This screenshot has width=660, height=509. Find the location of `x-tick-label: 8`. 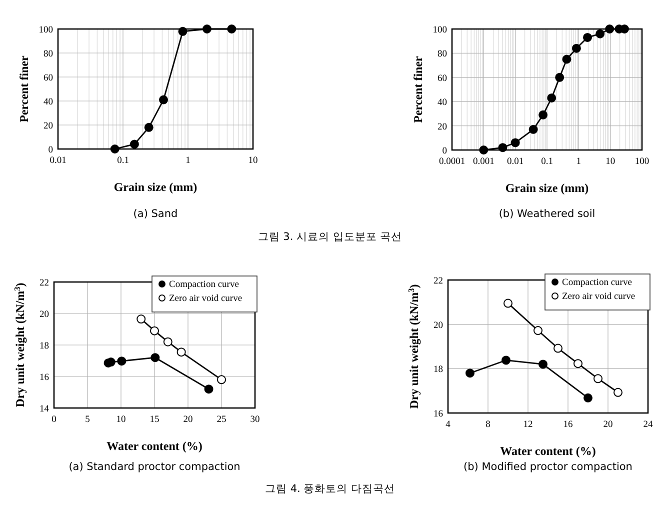

x-tick-label: 8 is located at coordinates (488, 425).